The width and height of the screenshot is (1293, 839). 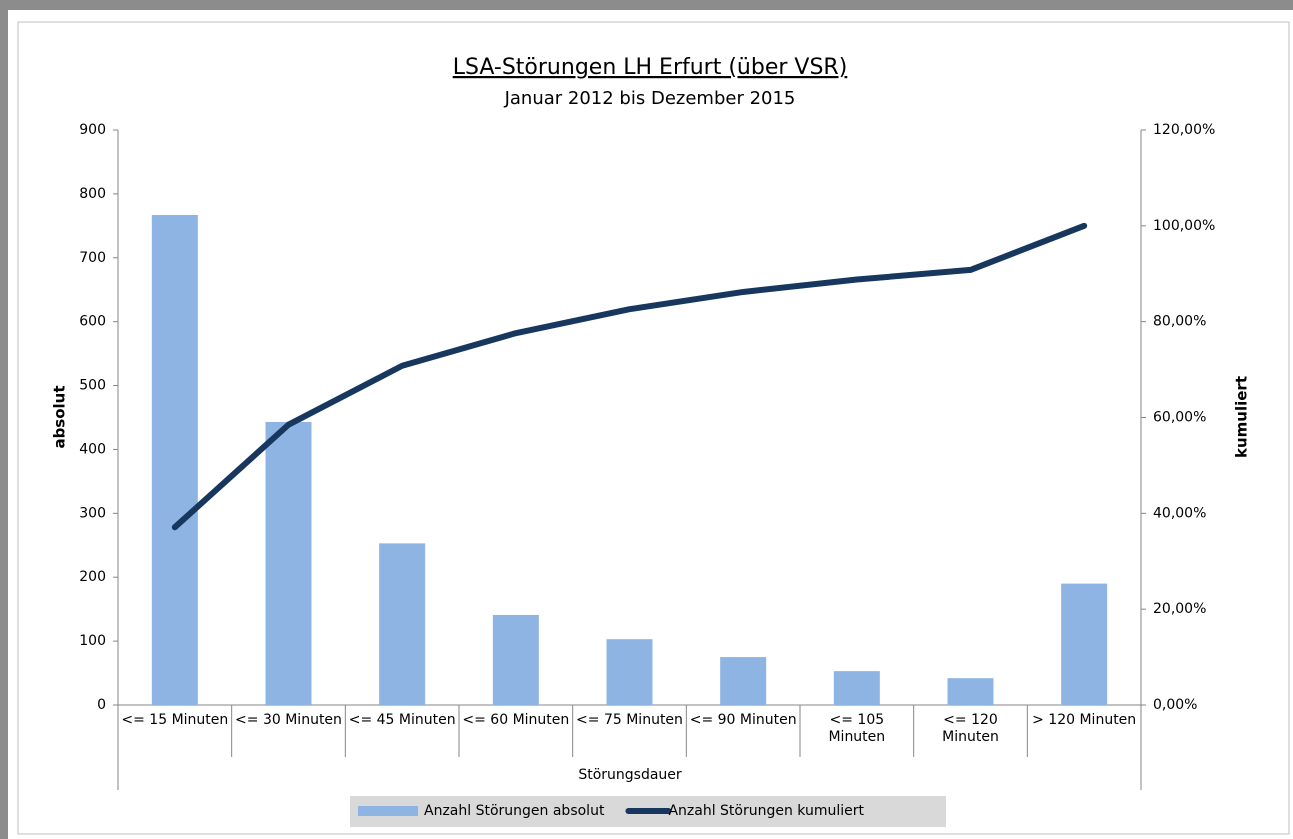 I want to click on x-tick-label: <= 45 Minuten, so click(x=402, y=720).